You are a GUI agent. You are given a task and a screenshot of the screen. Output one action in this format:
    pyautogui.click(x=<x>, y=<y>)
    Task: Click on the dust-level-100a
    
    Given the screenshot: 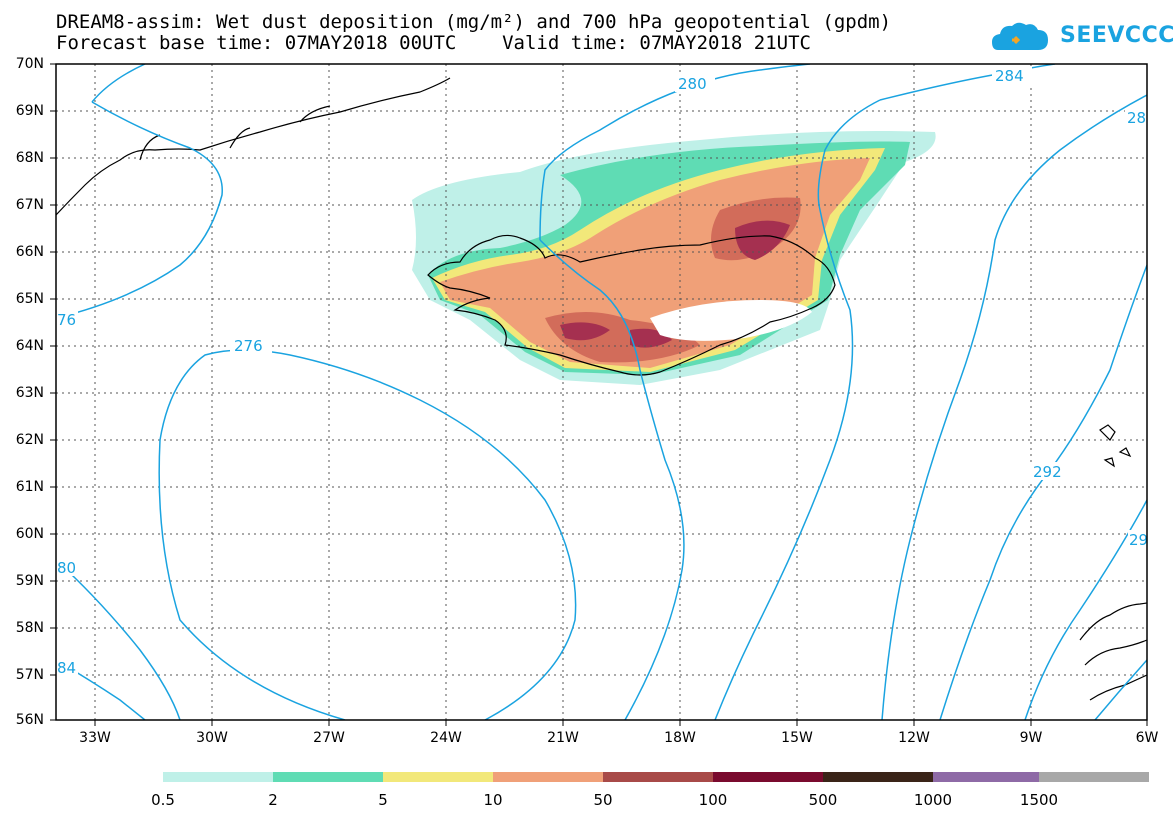 What is the action you would take?
    pyautogui.click(x=762, y=240)
    